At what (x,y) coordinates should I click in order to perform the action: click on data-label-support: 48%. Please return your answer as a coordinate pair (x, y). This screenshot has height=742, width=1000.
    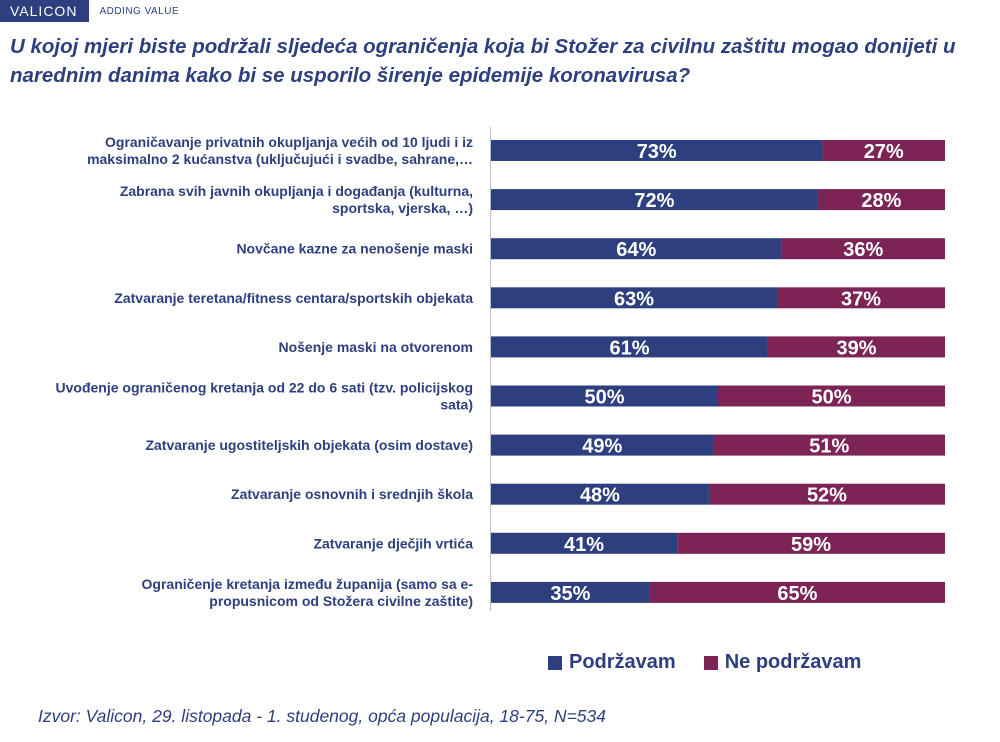
    Looking at the image, I should click on (600, 496).